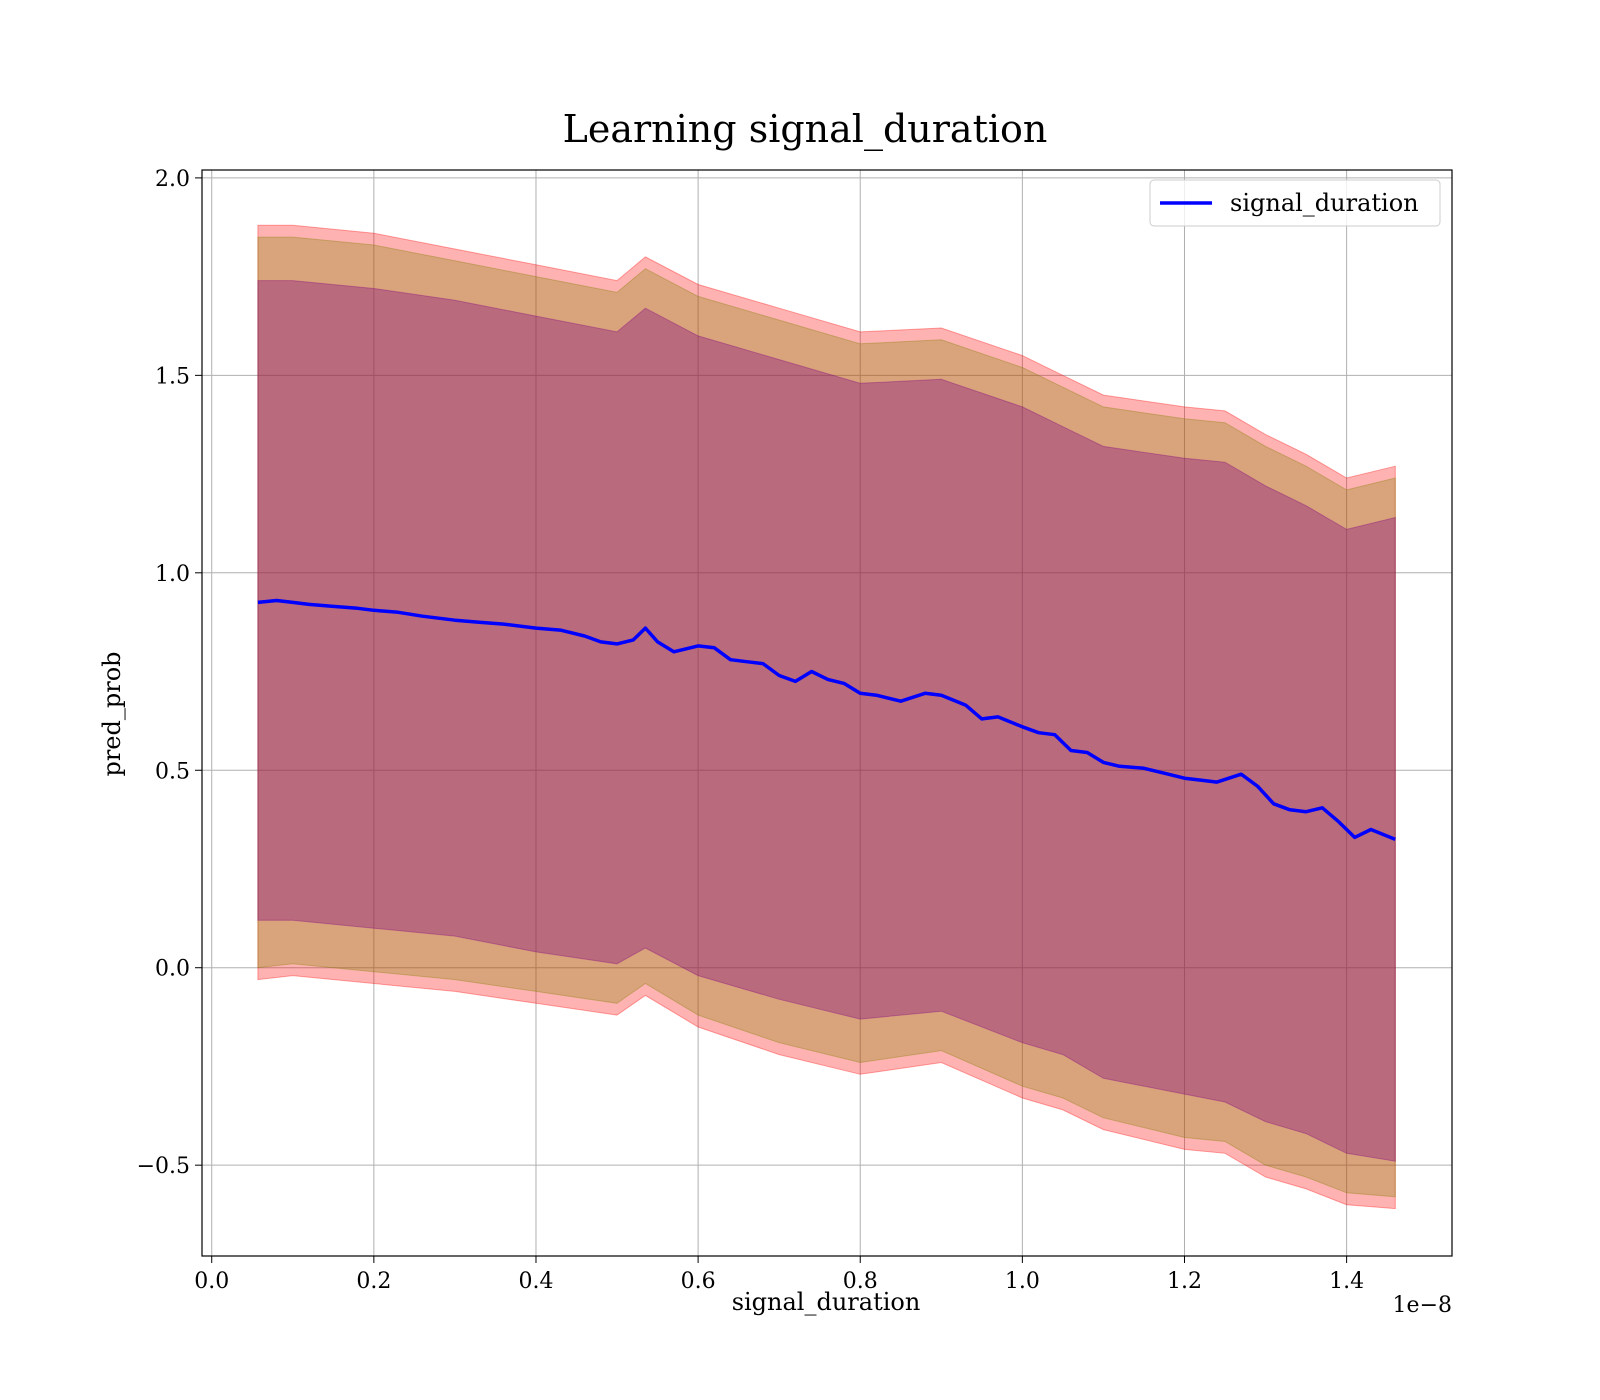 This screenshot has width=1600, height=1400. What do you see at coordinates (172, 179) in the screenshot?
I see `y-tick-label: 2.0` at bounding box center [172, 179].